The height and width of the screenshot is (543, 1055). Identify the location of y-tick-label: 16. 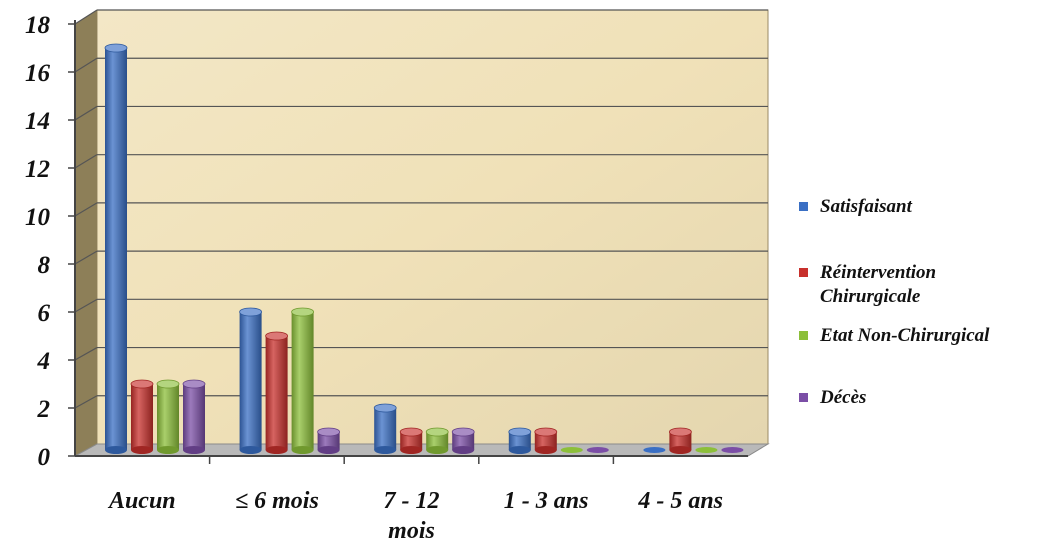
(38, 73).